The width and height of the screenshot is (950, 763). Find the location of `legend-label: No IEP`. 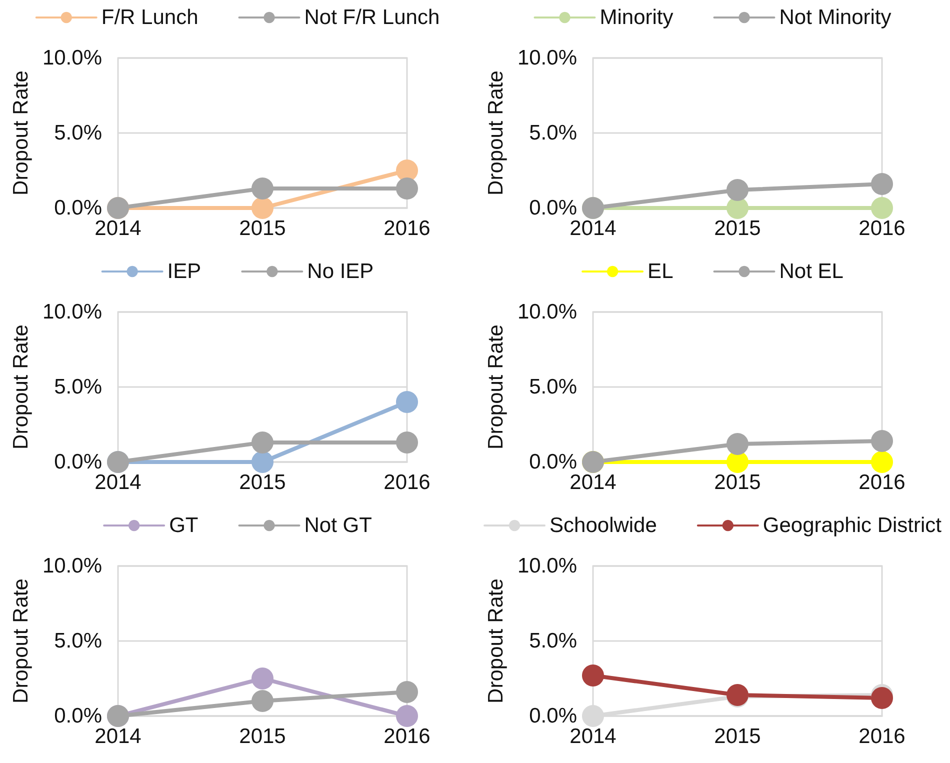

legend-label: No IEP is located at coordinates (340, 271).